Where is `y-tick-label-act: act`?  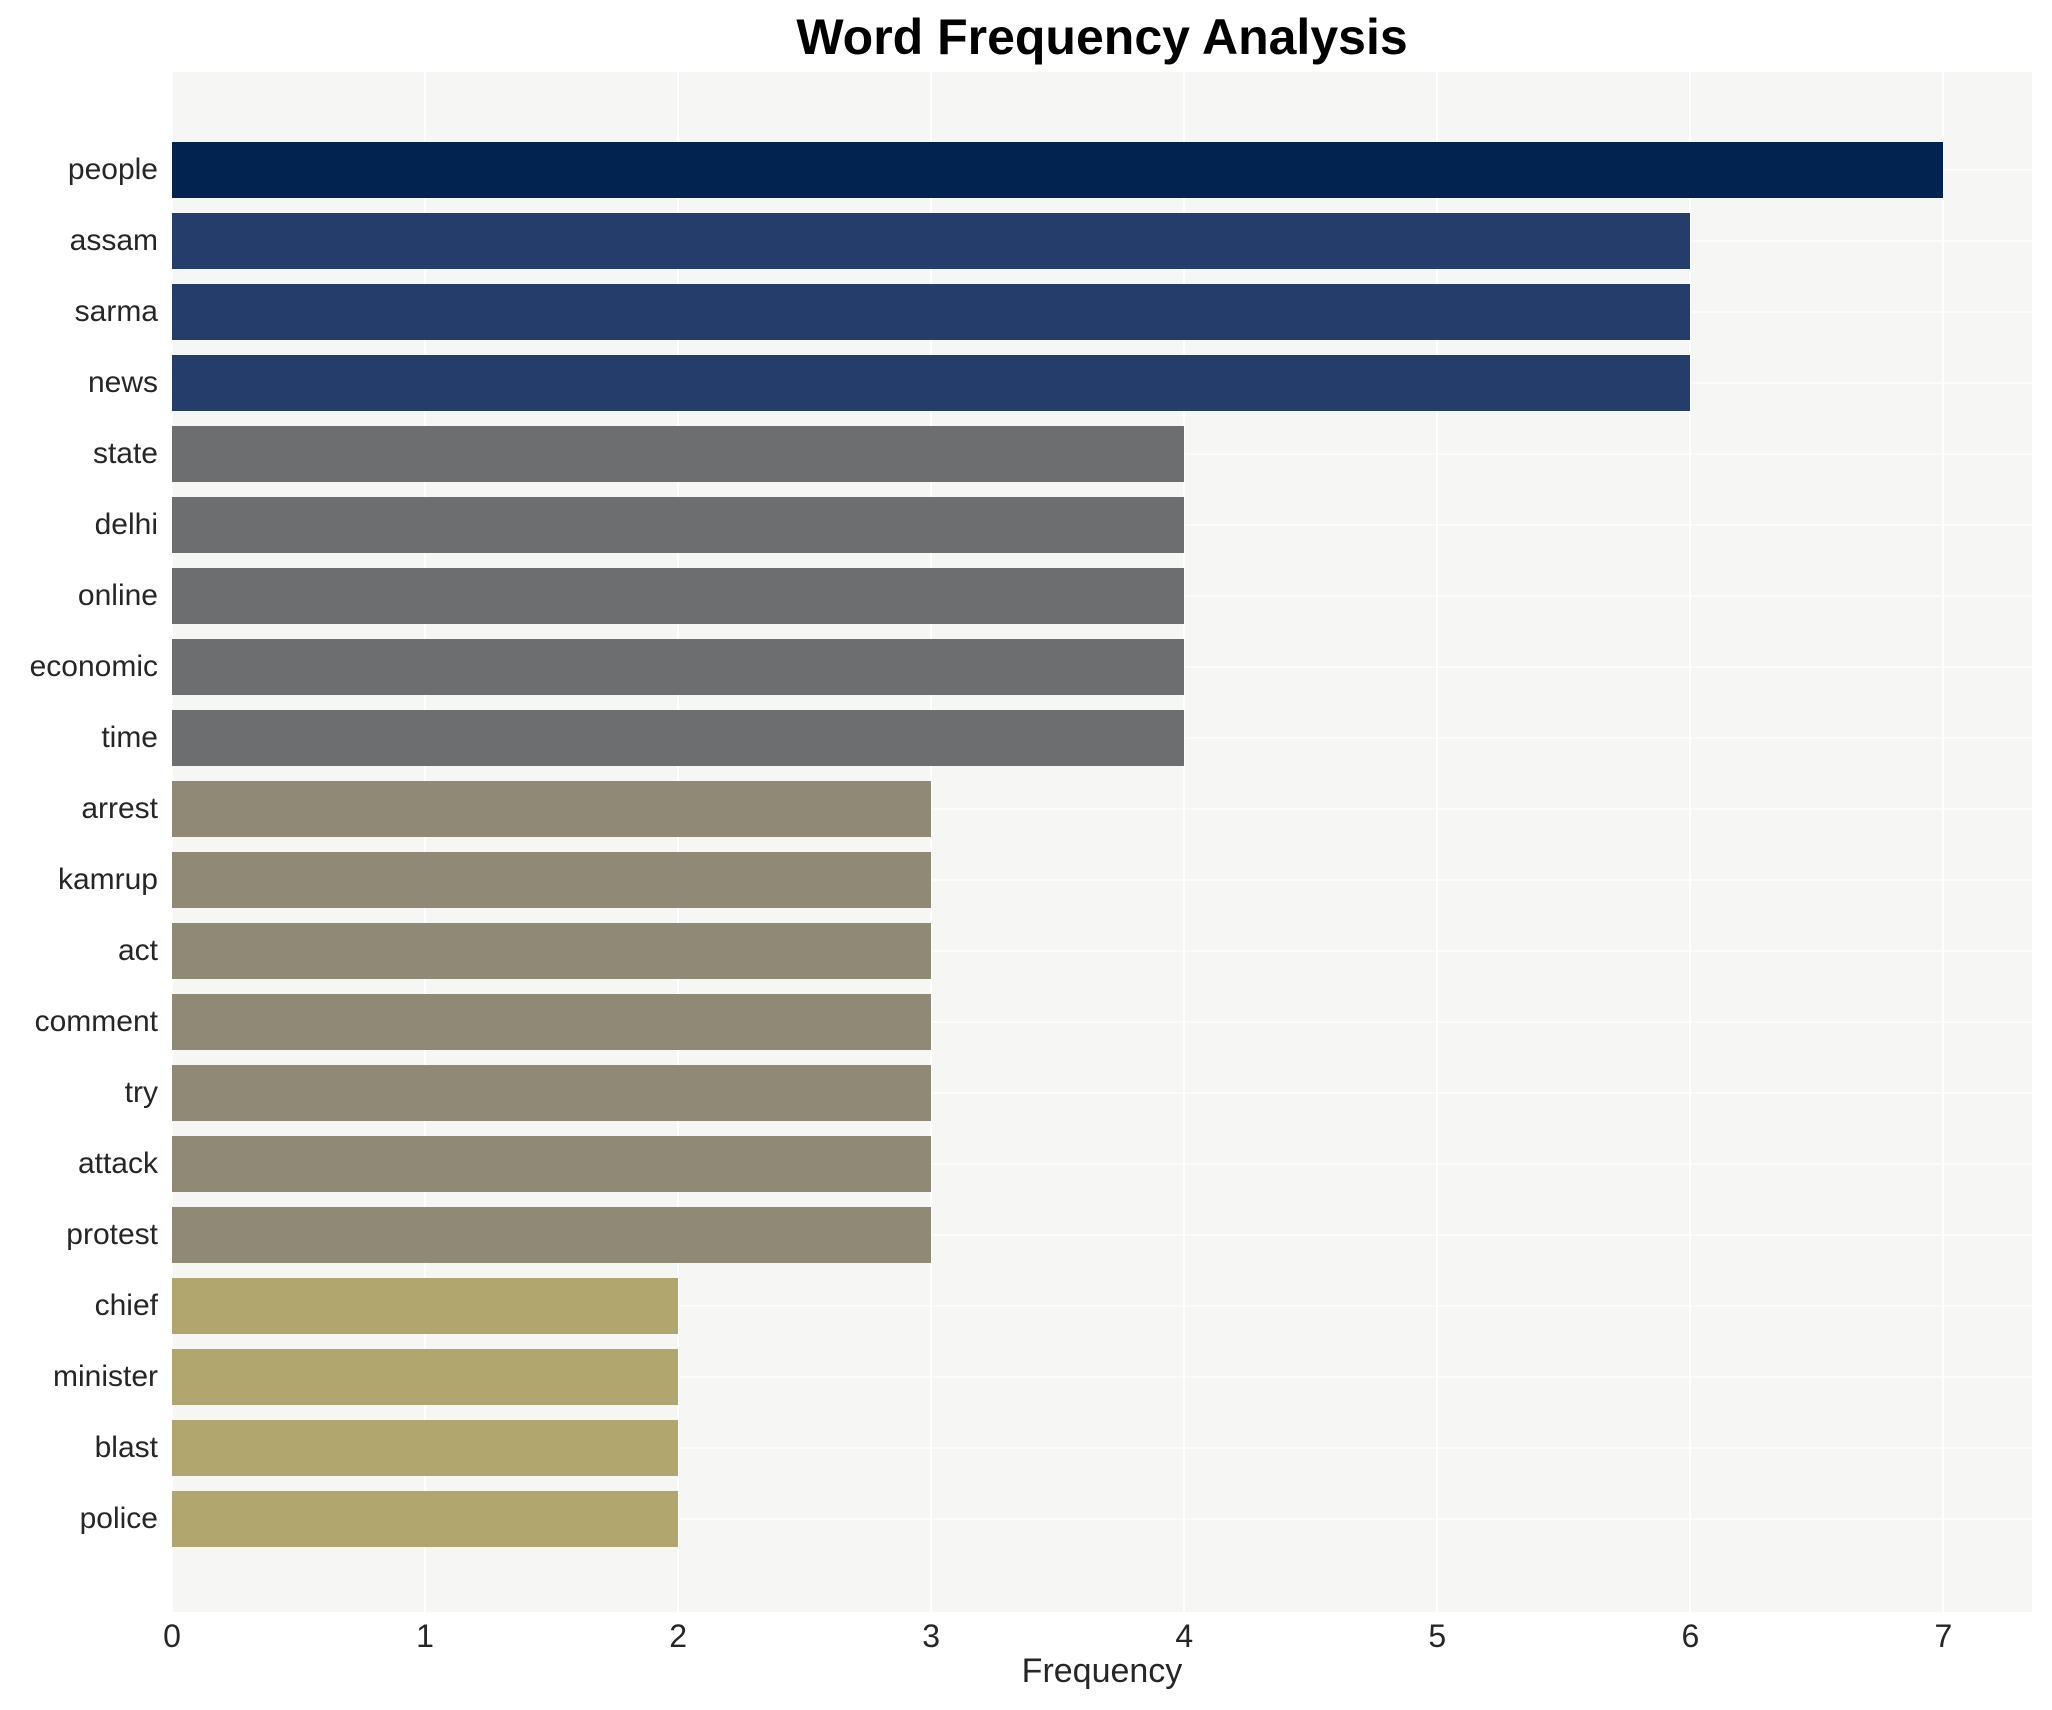
y-tick-label-act: act is located at coordinates (137, 950).